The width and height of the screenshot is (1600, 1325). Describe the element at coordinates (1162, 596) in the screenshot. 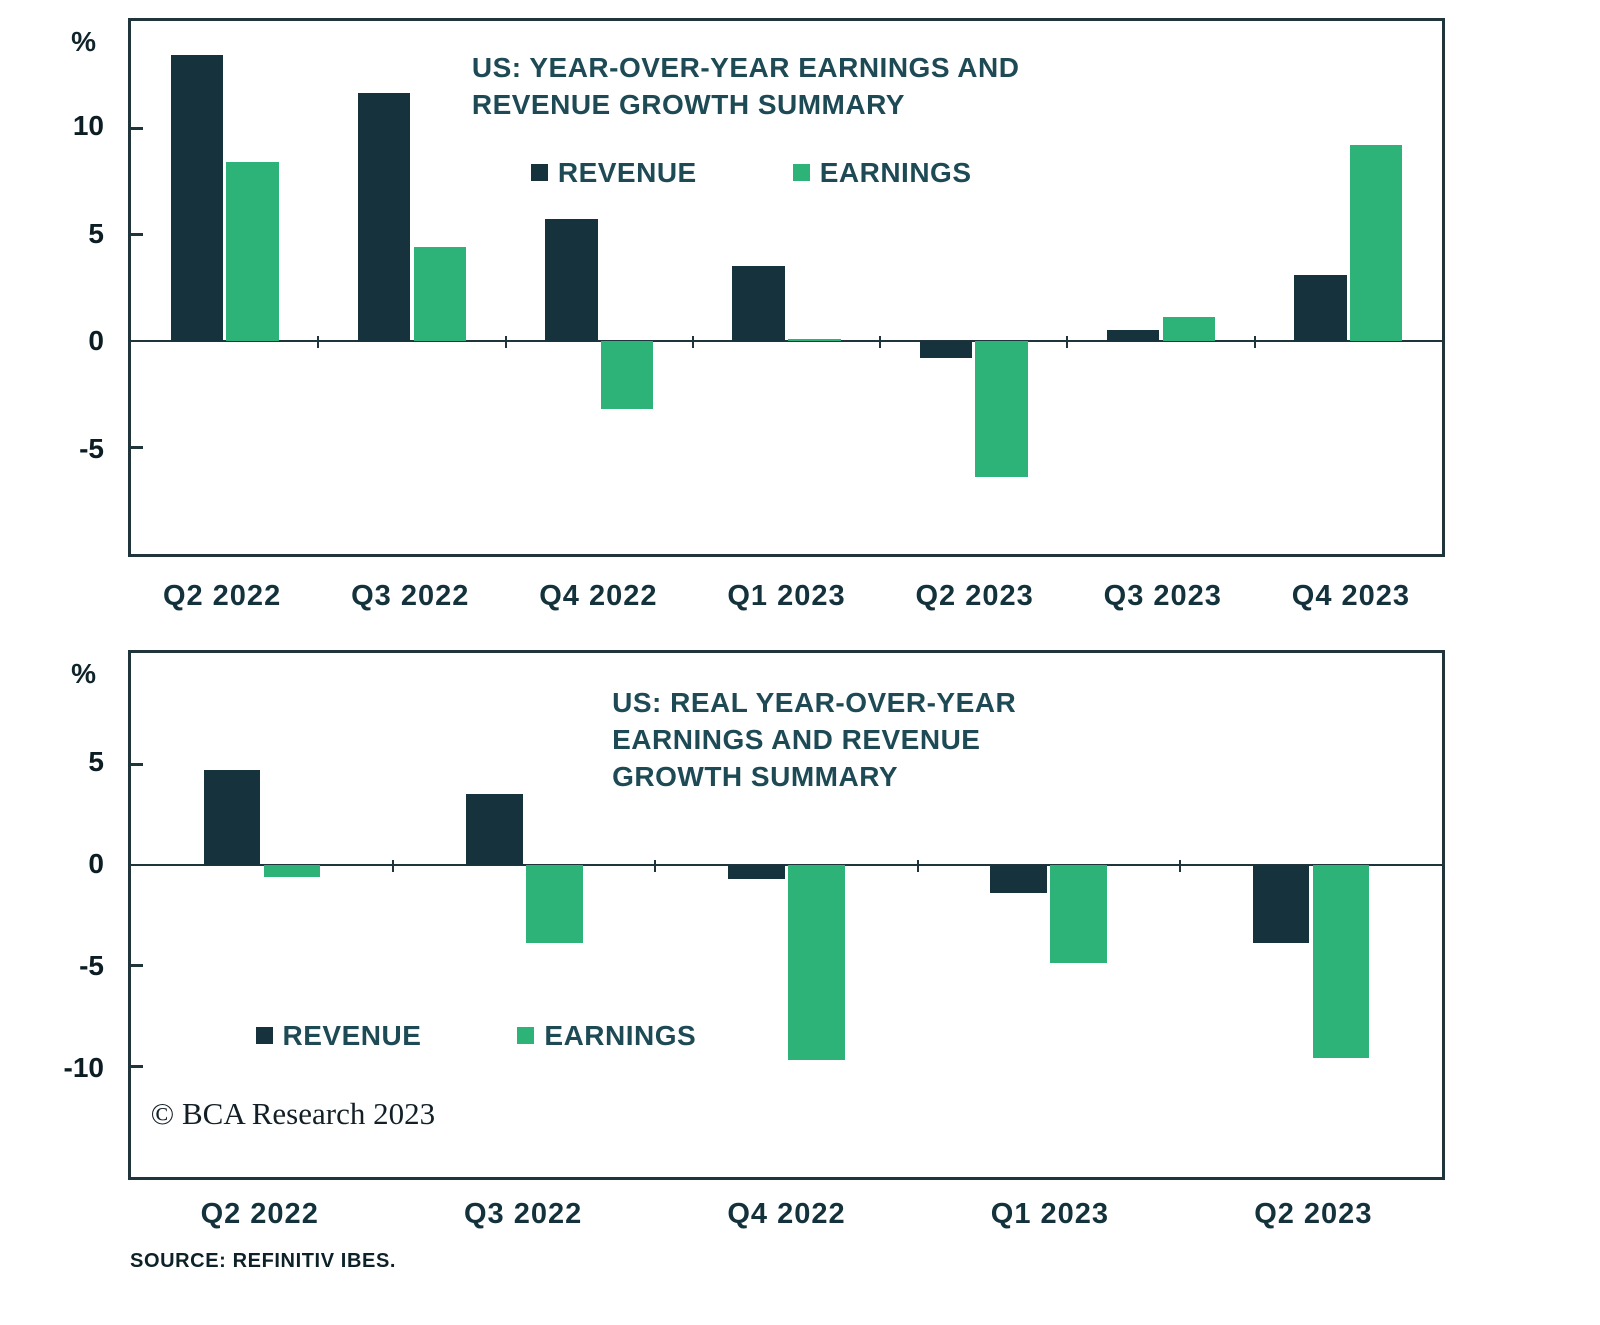

I see `x-axis-label: Q3 2023` at that location.